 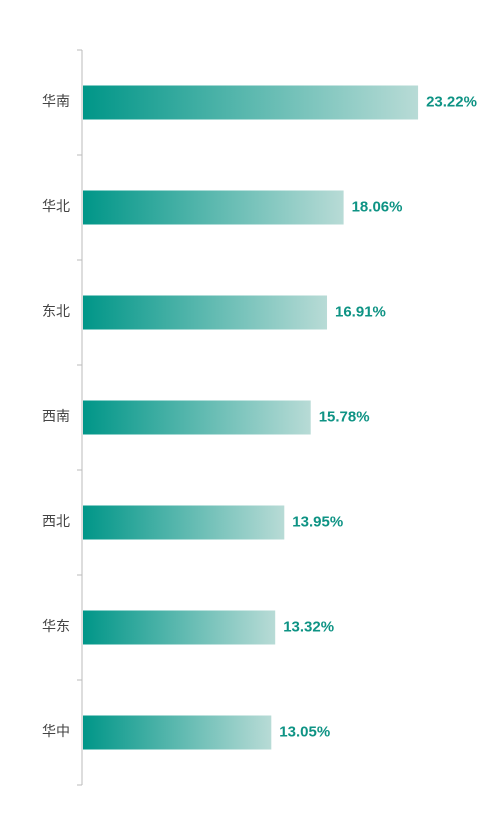 I want to click on category-label: 华北, so click(x=56, y=206).